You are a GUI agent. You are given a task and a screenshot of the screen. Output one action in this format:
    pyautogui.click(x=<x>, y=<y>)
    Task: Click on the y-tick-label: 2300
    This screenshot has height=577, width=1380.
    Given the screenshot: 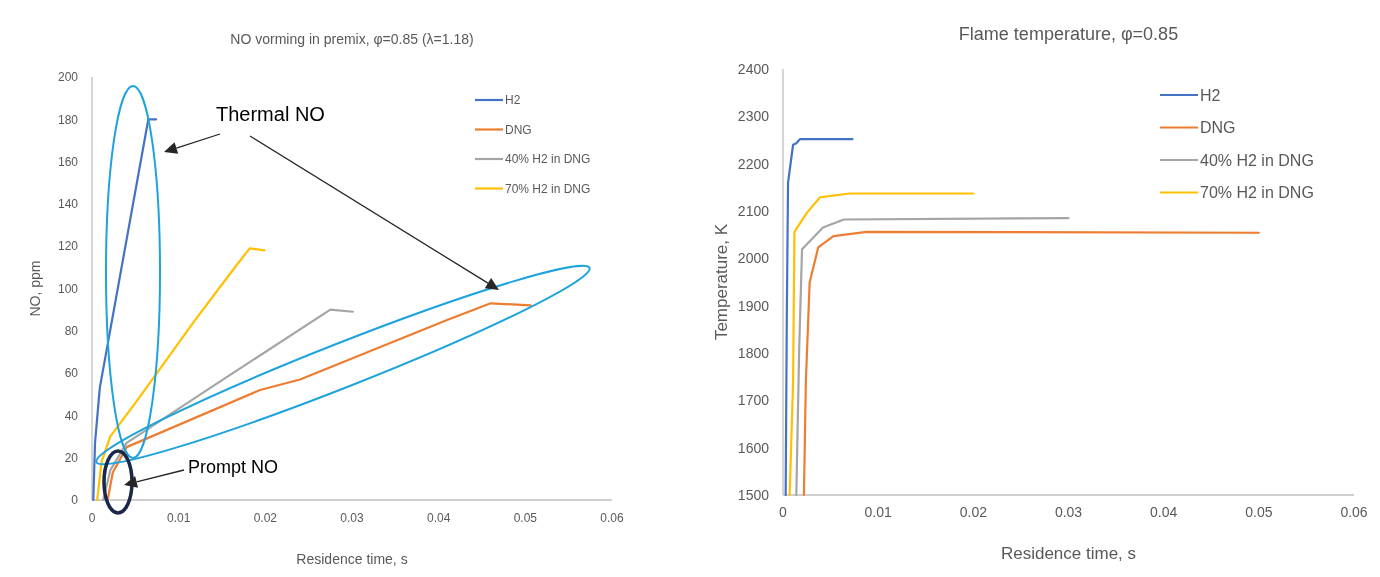 What is the action you would take?
    pyautogui.click(x=753, y=116)
    